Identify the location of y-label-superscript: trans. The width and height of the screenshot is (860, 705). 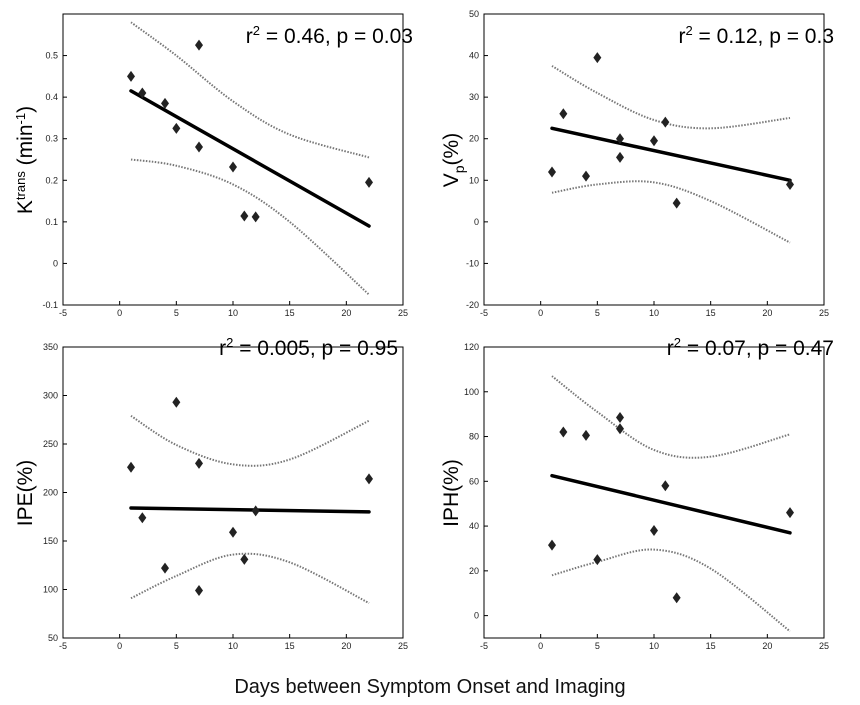
(20, 185).